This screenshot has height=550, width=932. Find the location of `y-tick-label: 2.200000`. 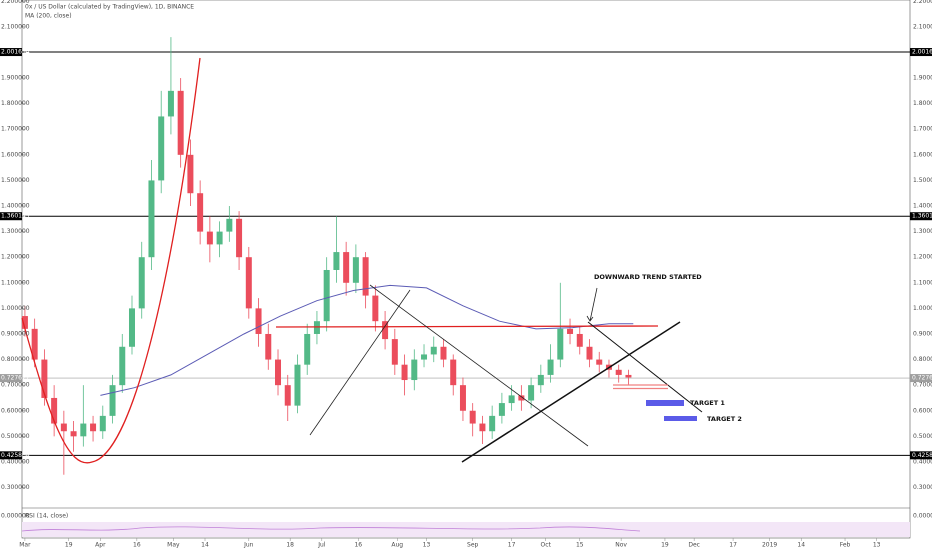

y-tick-label: 2.200000 is located at coordinates (15, 2).